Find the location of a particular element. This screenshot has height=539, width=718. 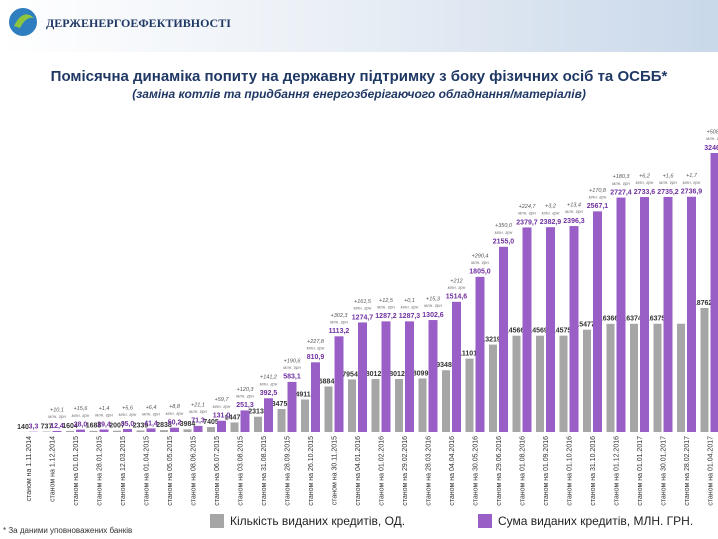

x-tick-label: станом на 1.12.2014 is located at coordinates (52, 469).